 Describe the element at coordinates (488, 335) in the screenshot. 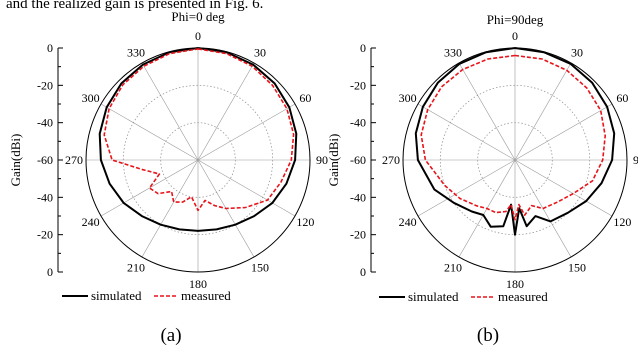

I see `figure-caption: (b)` at that location.